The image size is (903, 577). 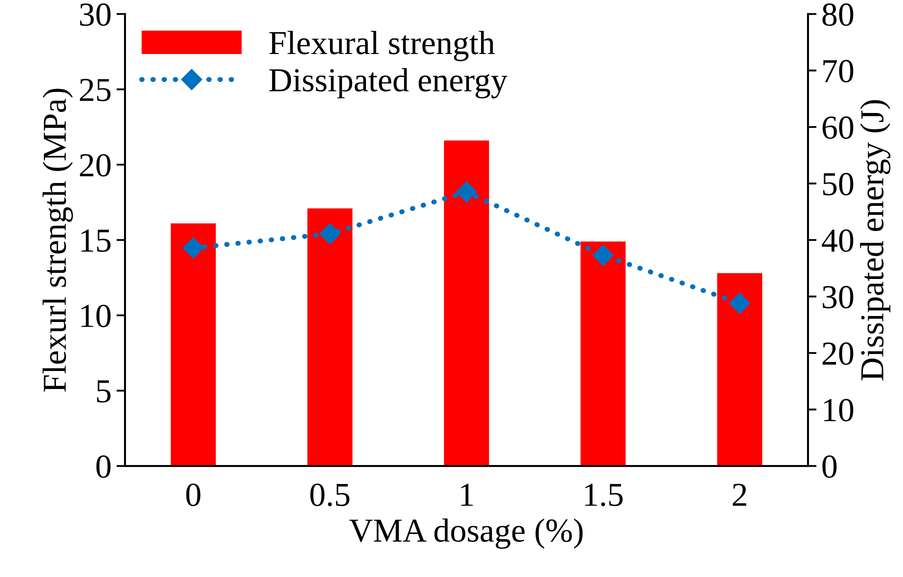 What do you see at coordinates (739, 495) in the screenshot?
I see `x-tick-label: 2` at bounding box center [739, 495].